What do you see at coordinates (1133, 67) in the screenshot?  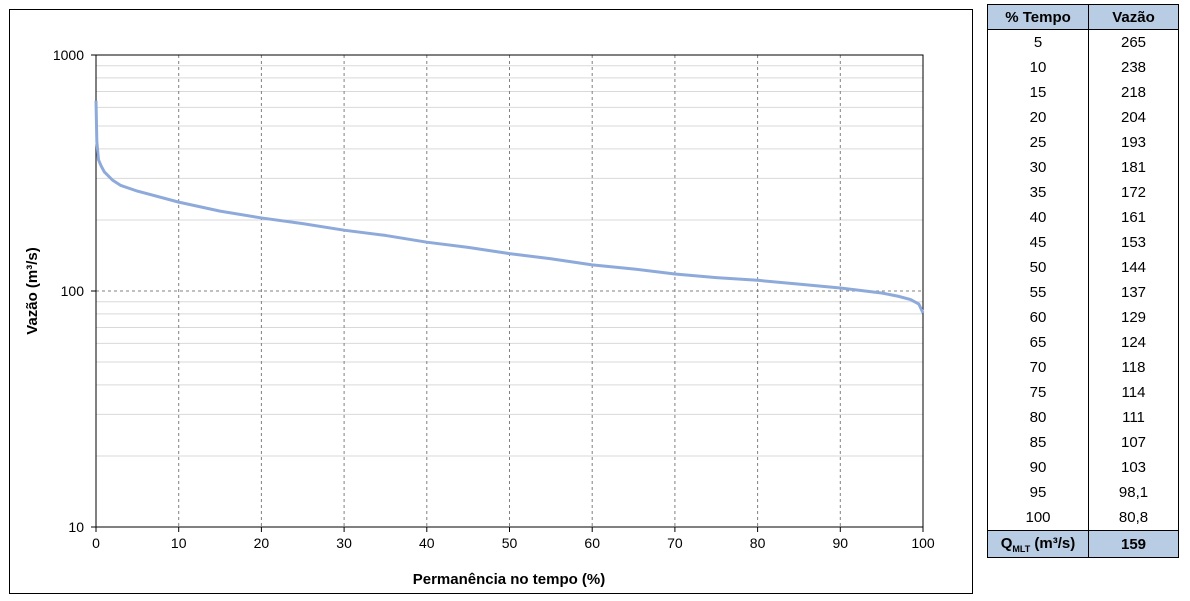 I see `cell-vazao: 238` at bounding box center [1133, 67].